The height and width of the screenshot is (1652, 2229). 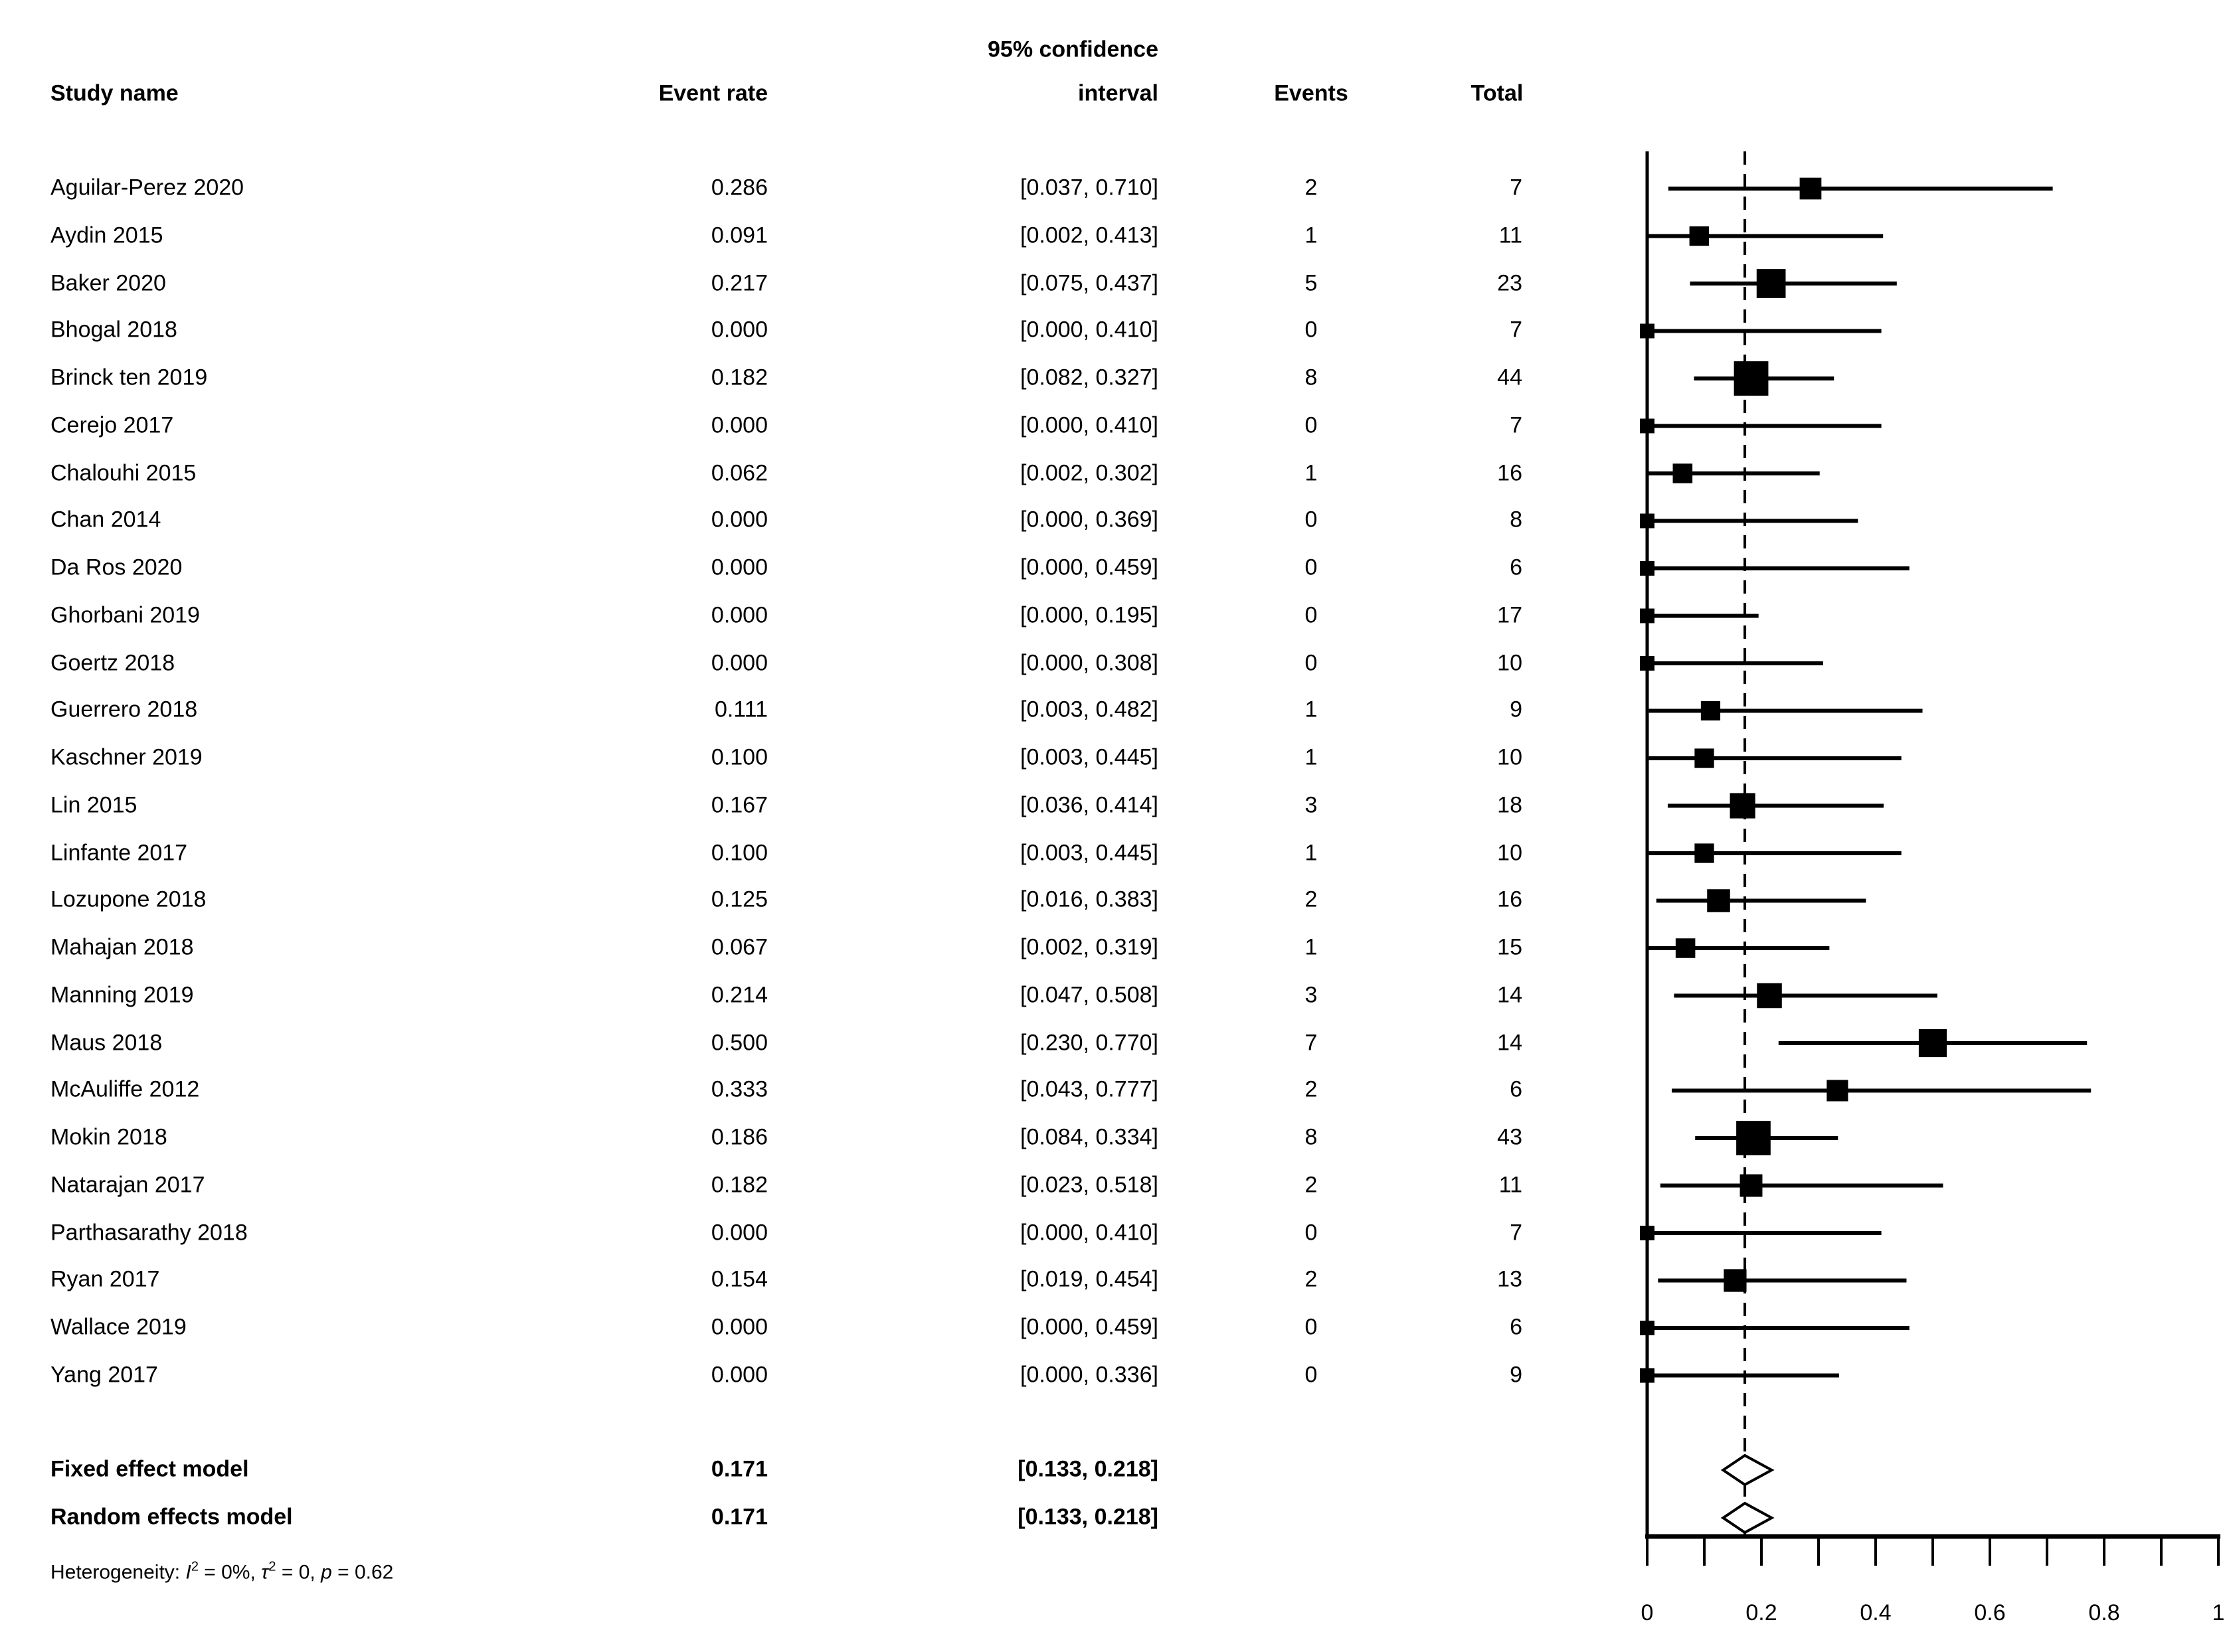 What do you see at coordinates (104, 1374) in the screenshot?
I see `study-name: Yang 2017` at bounding box center [104, 1374].